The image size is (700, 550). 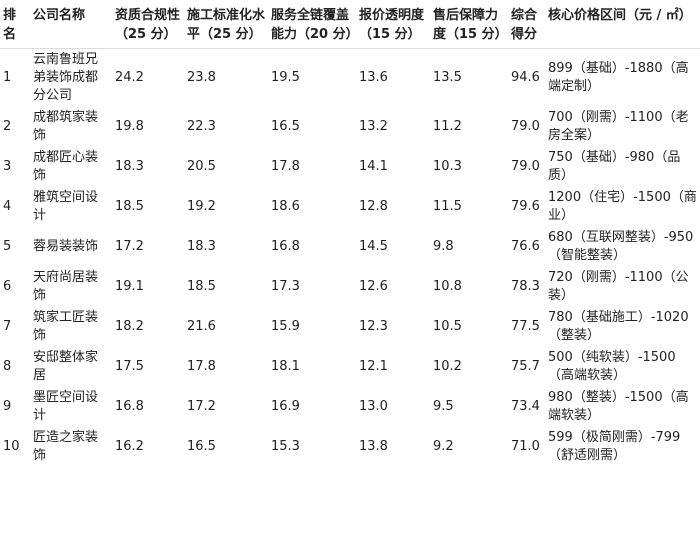 What do you see at coordinates (443, 406) in the screenshot?
I see `table-cell: 9.5` at bounding box center [443, 406].